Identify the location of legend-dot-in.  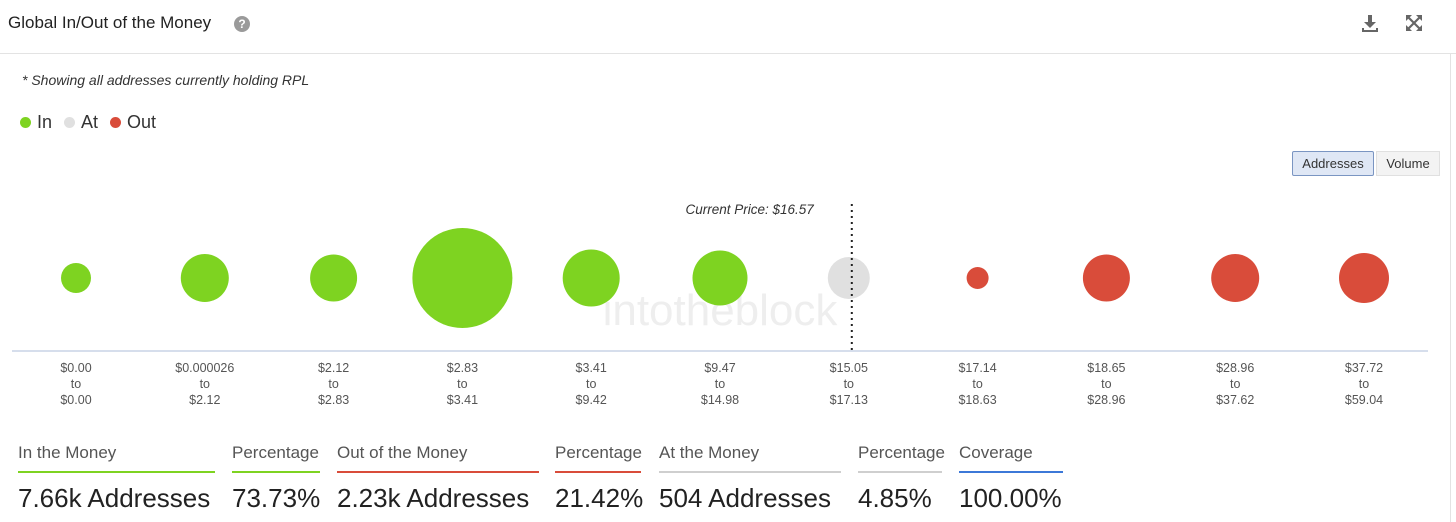
(25, 122).